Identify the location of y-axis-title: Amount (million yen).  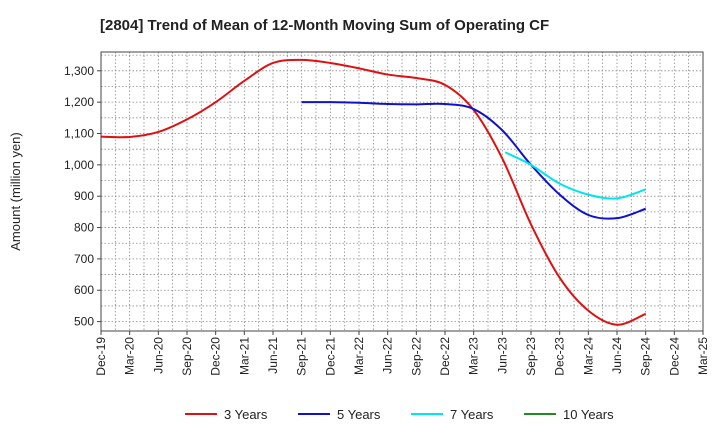
(15, 191).